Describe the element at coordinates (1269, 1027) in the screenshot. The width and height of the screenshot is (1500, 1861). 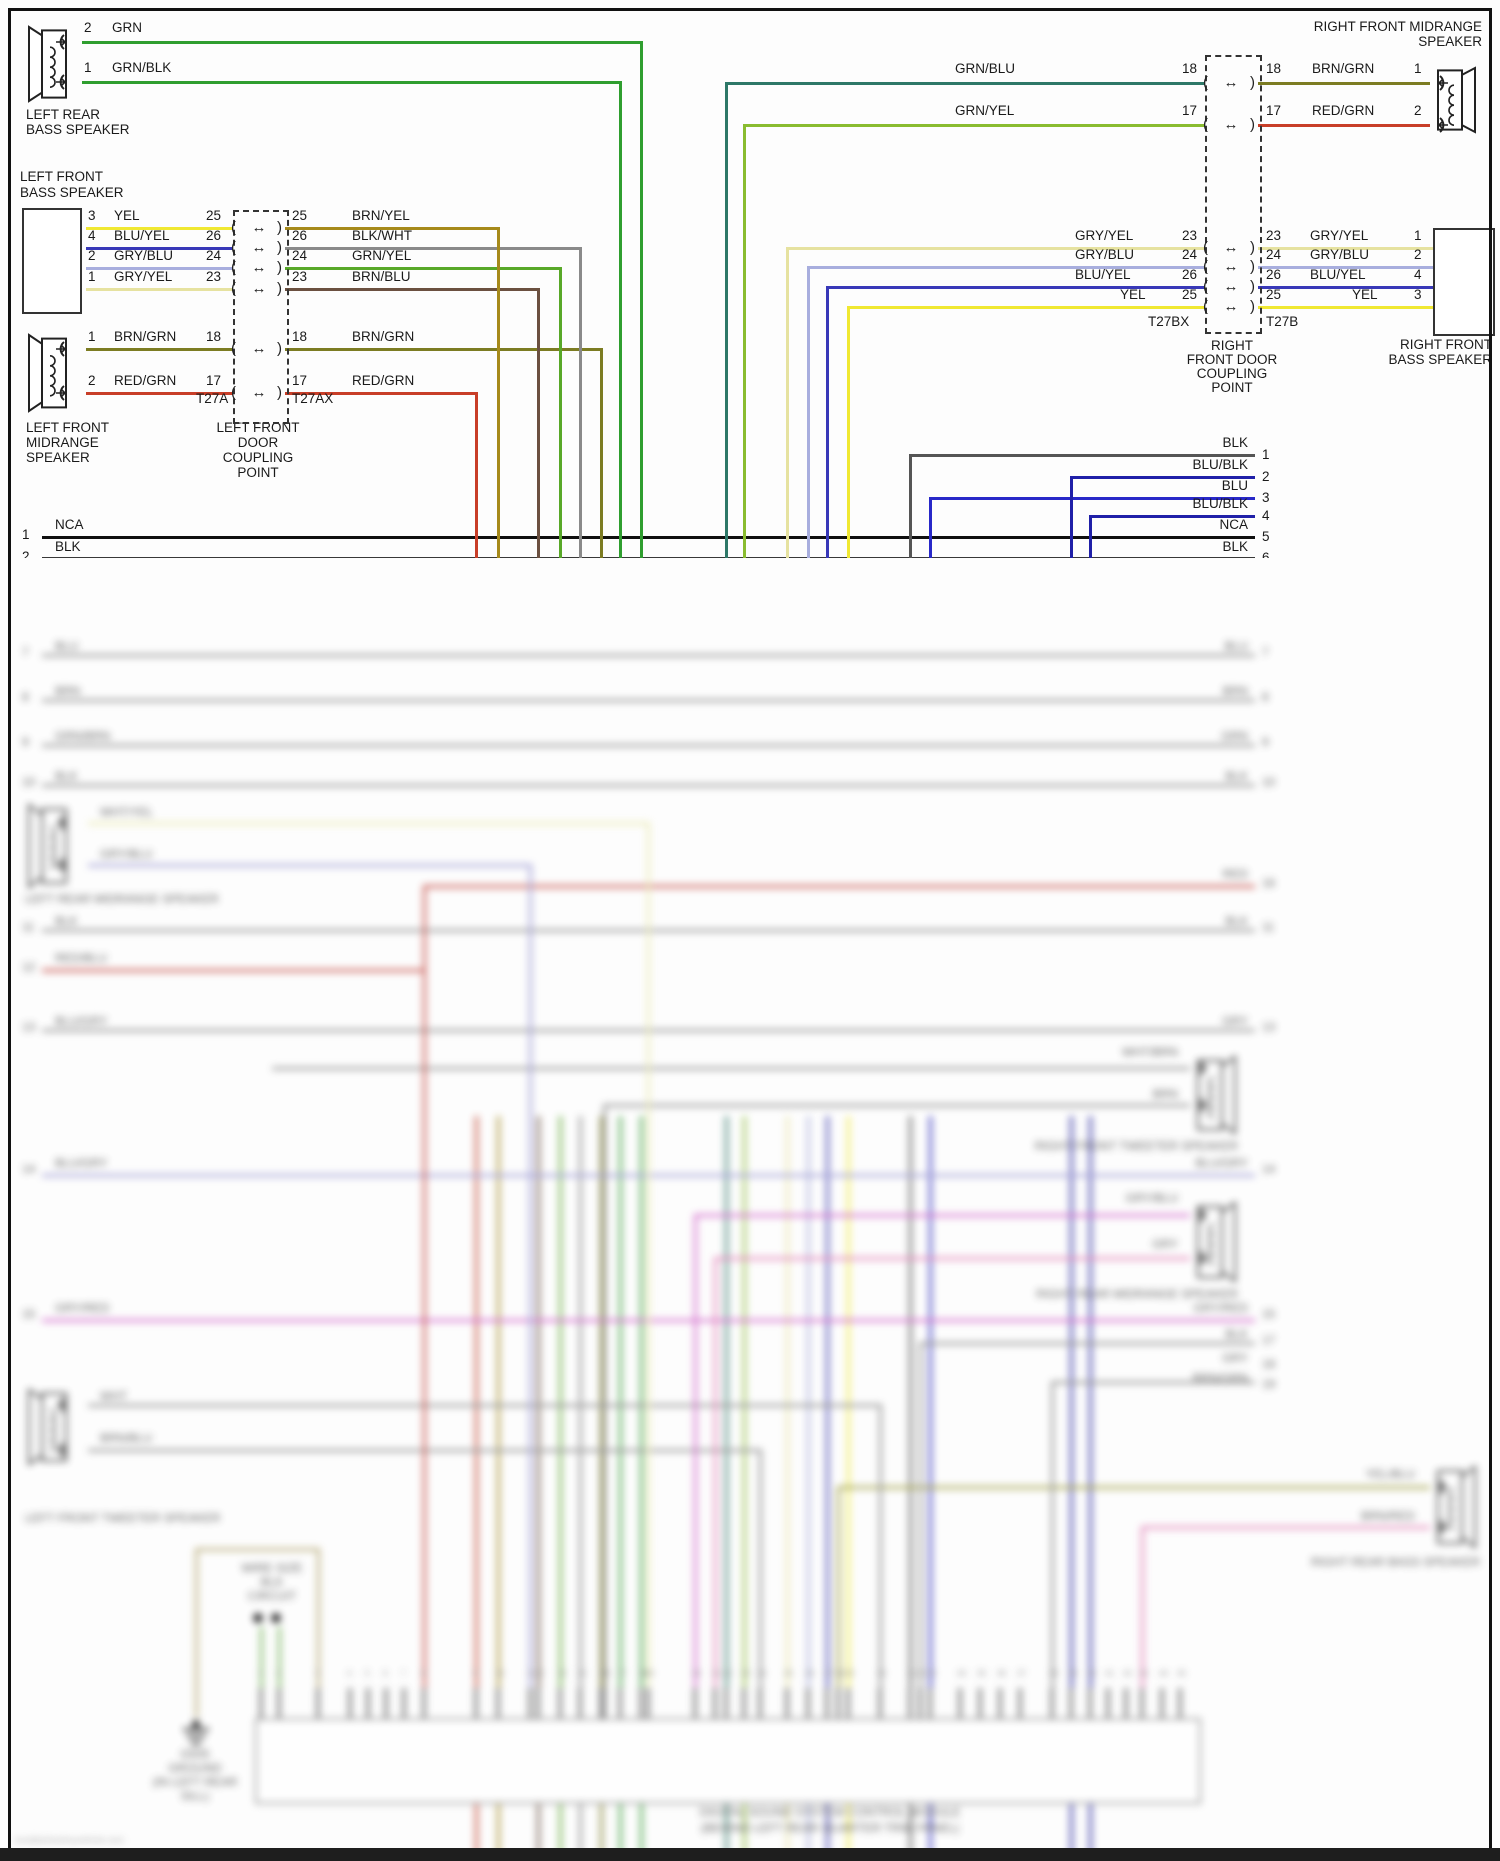
I see `blurred-label: 13` at that location.